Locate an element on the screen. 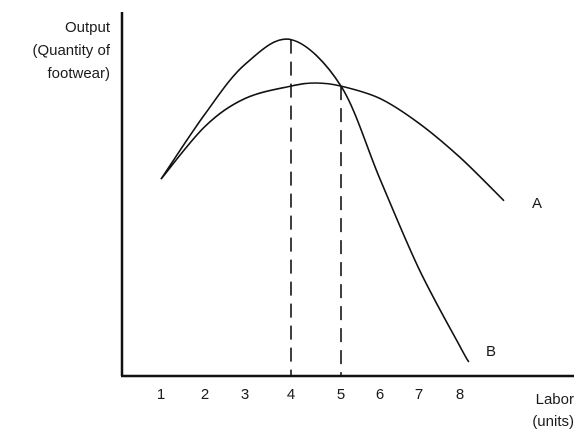 The image size is (584, 438). x-tick-label-3: 3 is located at coordinates (245, 394).